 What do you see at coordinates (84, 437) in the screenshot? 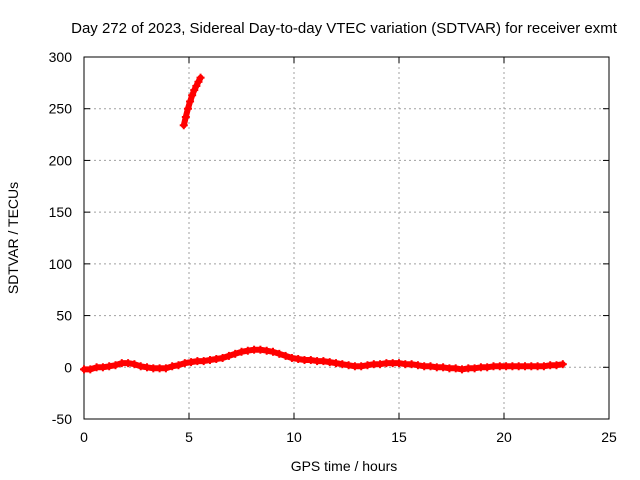
I see `x-tick-label: 0` at bounding box center [84, 437].